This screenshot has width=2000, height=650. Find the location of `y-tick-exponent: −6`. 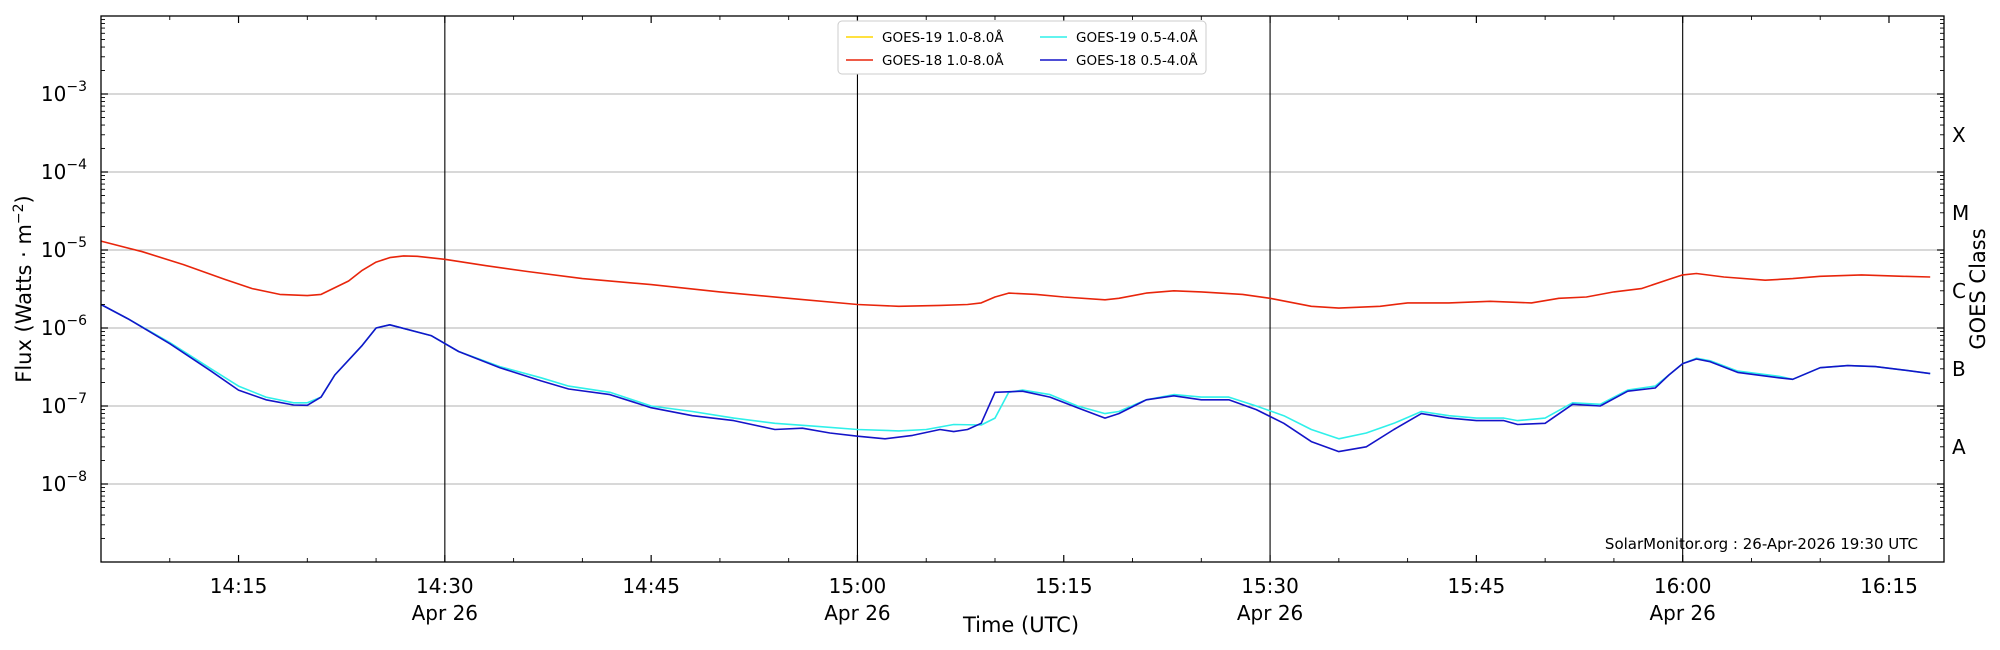

y-tick-exponent: −6 is located at coordinates (76, 321).